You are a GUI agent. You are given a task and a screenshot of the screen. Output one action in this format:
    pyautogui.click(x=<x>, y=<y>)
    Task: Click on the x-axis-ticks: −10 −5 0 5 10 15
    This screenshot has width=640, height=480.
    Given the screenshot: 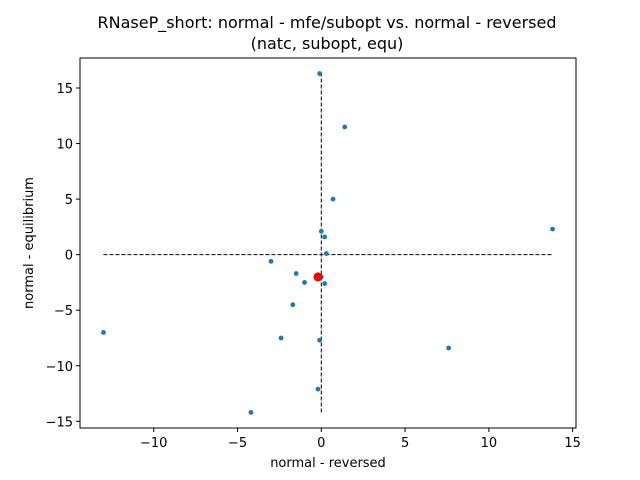 What is the action you would take?
    pyautogui.click(x=360, y=439)
    